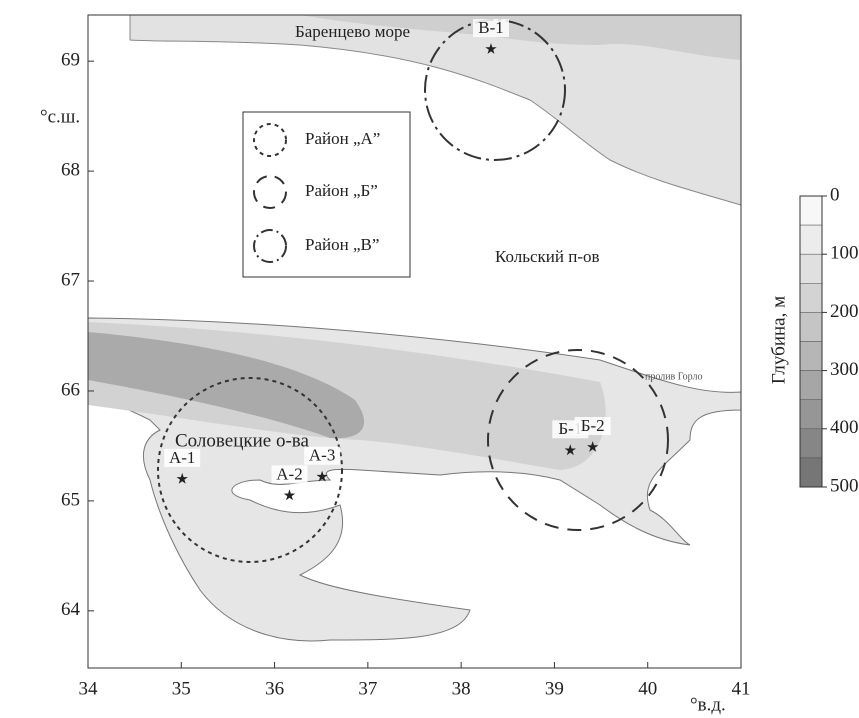 The height and width of the screenshot is (718, 859). I want to click on station-label: А-3, so click(322, 455).